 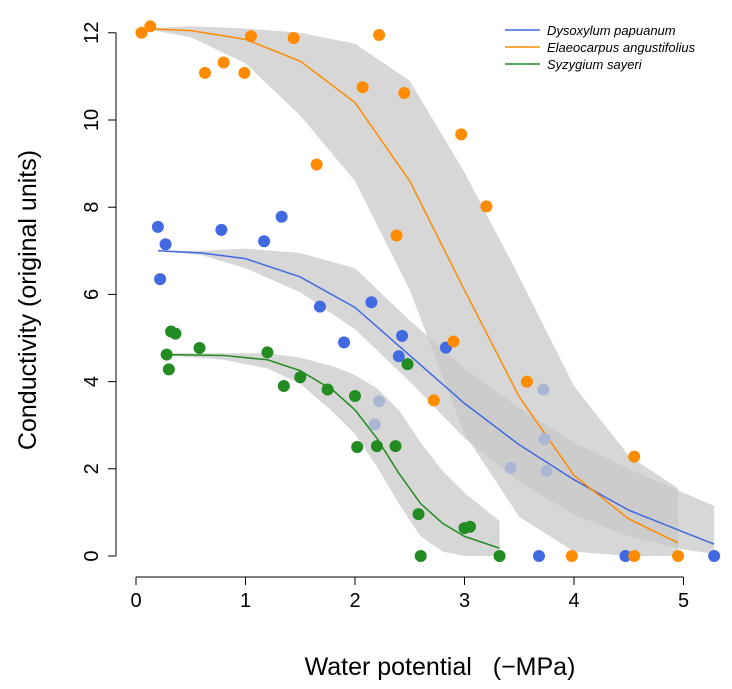 I want to click on y-axis-title: Conductivity (original units), so click(x=28, y=300).